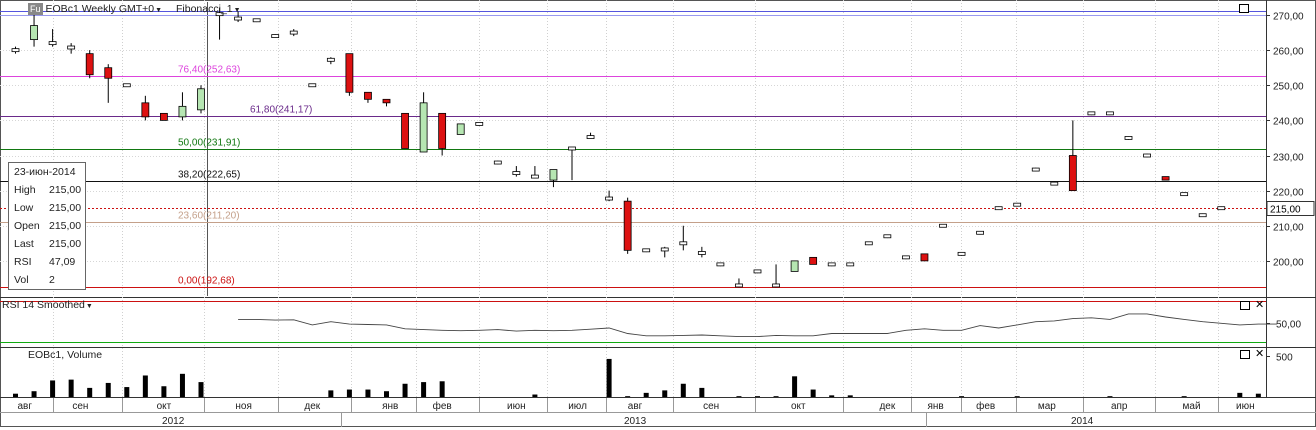 The height and width of the screenshot is (430, 1316). Describe the element at coordinates (65, 355) in the screenshot. I see `volume-panel-title: EOBc1, Volume` at that location.